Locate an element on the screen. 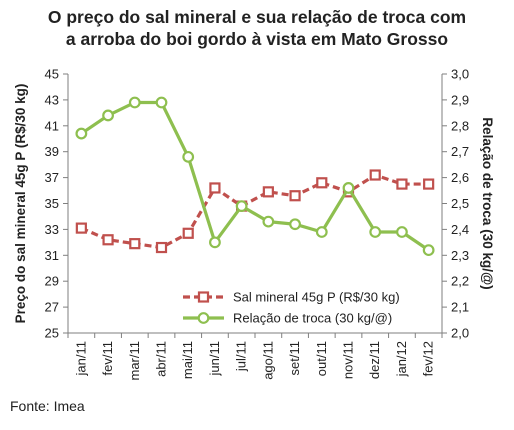  right-tick-label: 2,6 is located at coordinates (460, 177).